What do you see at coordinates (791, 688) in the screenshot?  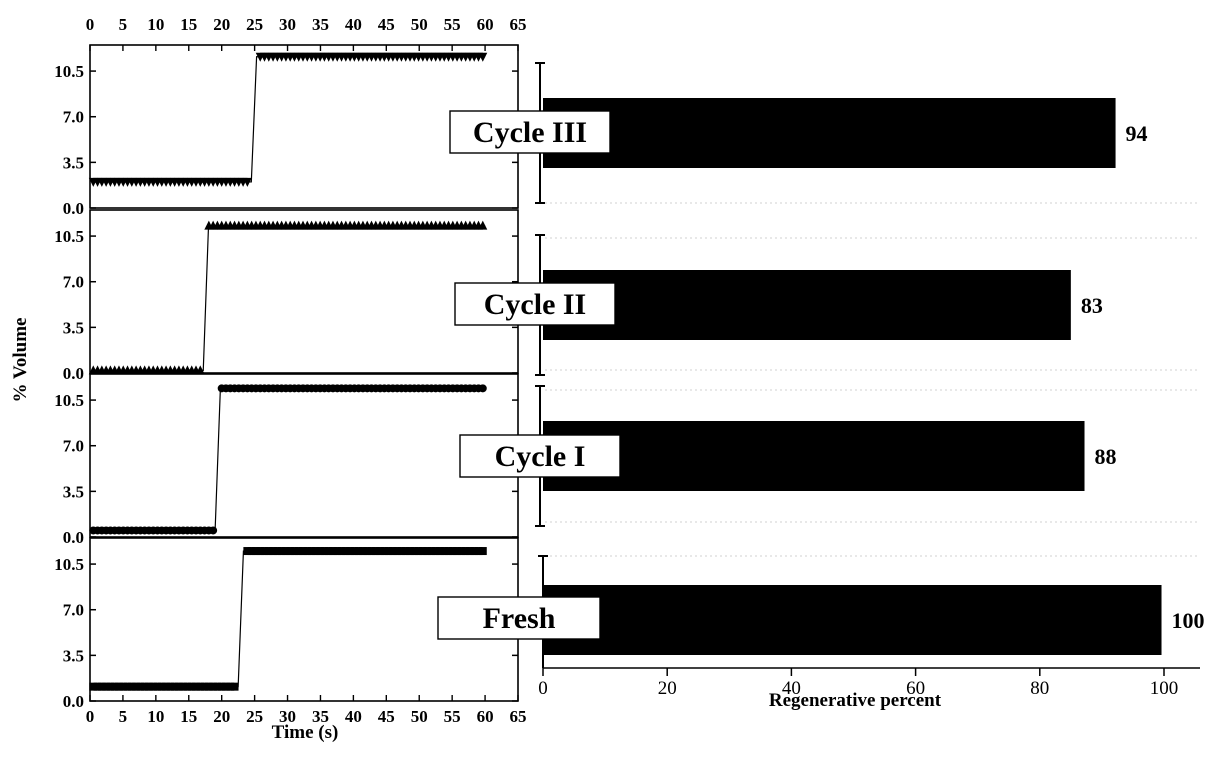 I see `bar-x-tick-label: 40` at bounding box center [791, 688].